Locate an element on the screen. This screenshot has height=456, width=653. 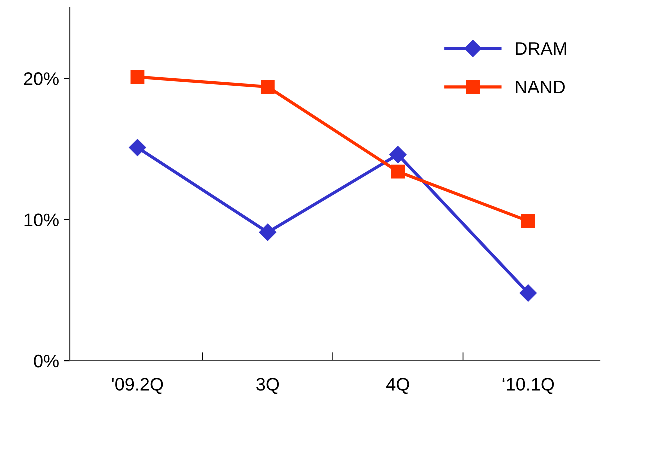
x-tick-label: 3Q is located at coordinates (268, 386).